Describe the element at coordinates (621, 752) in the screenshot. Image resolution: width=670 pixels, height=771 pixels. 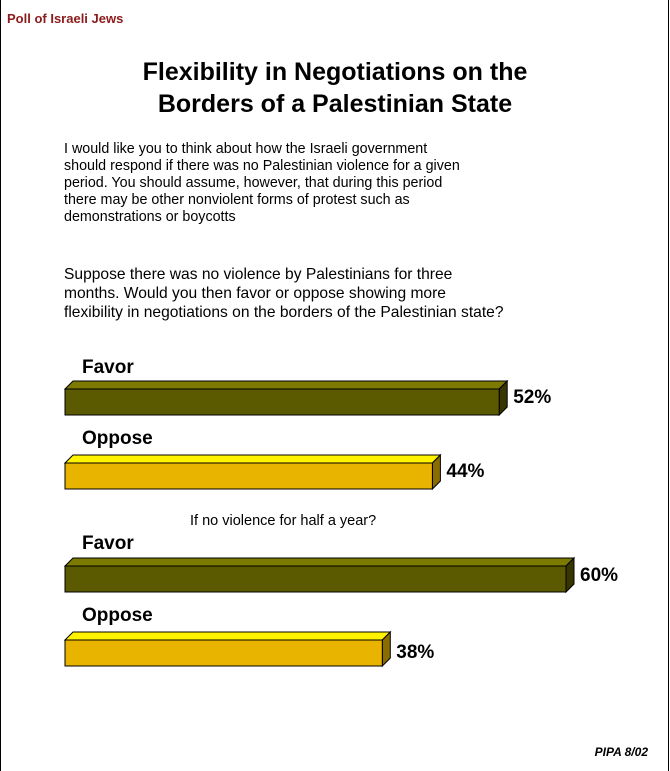
I see `source-footer: PIPA 8/02` at that location.